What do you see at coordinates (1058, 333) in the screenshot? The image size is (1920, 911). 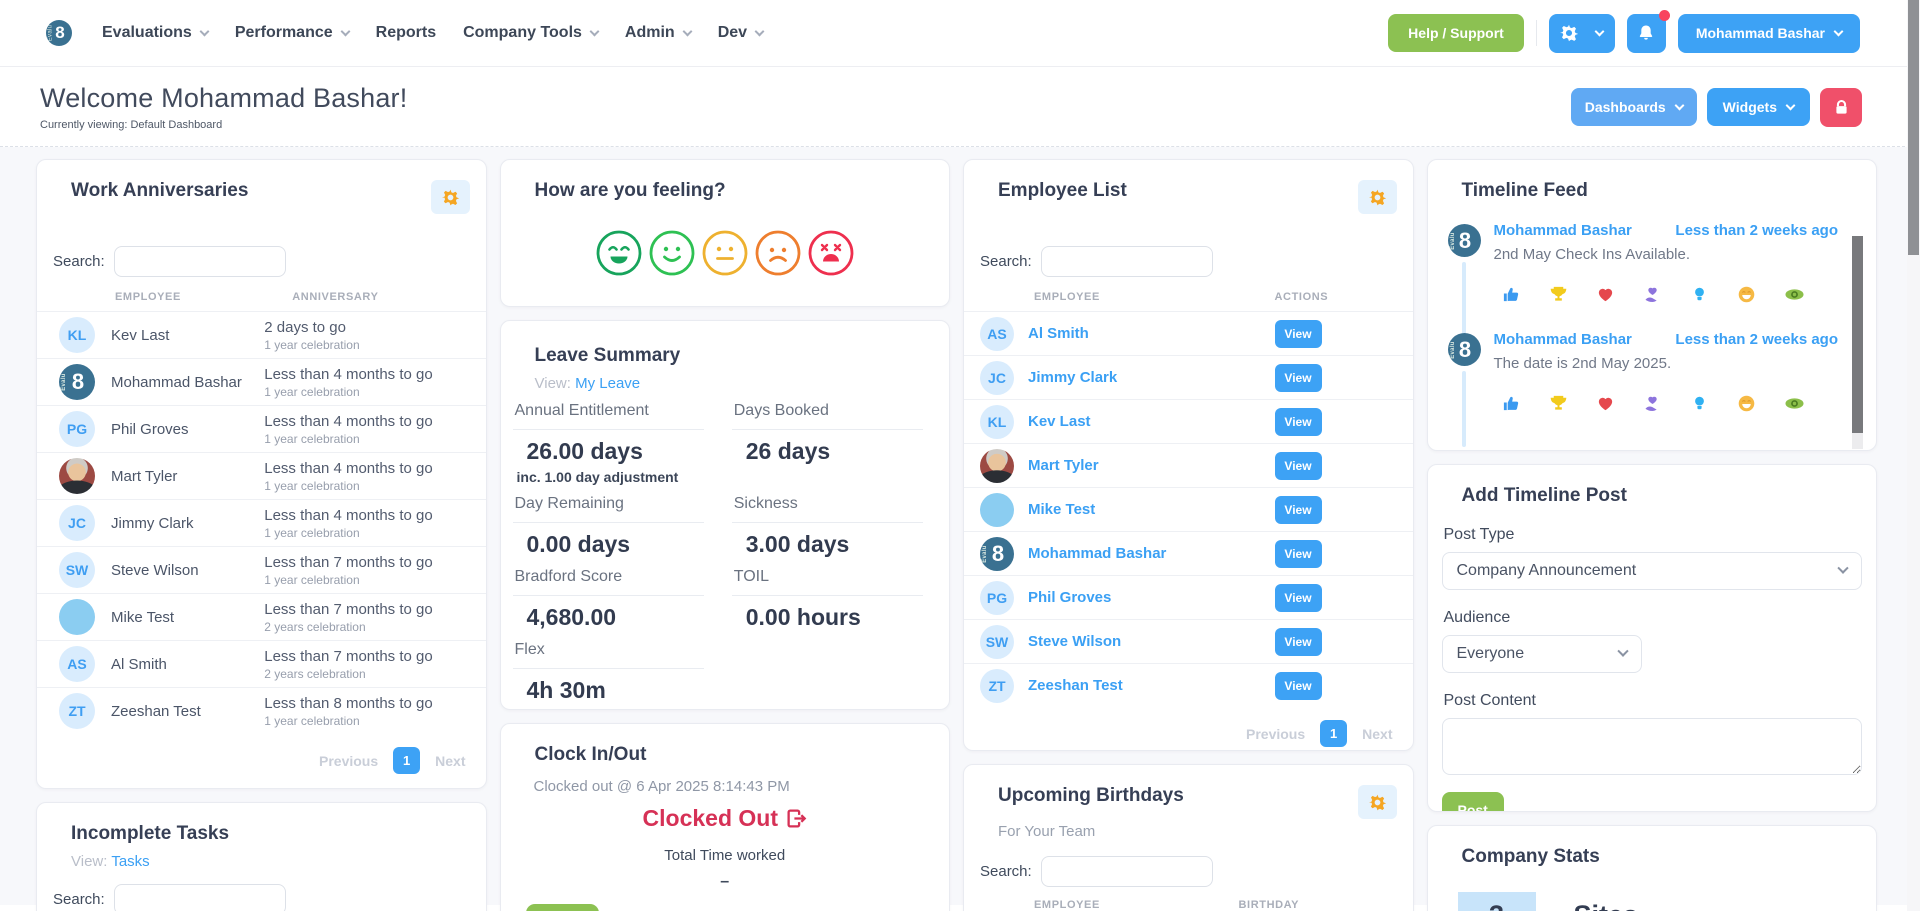 I see `employee-name-link: Al Smith` at bounding box center [1058, 333].